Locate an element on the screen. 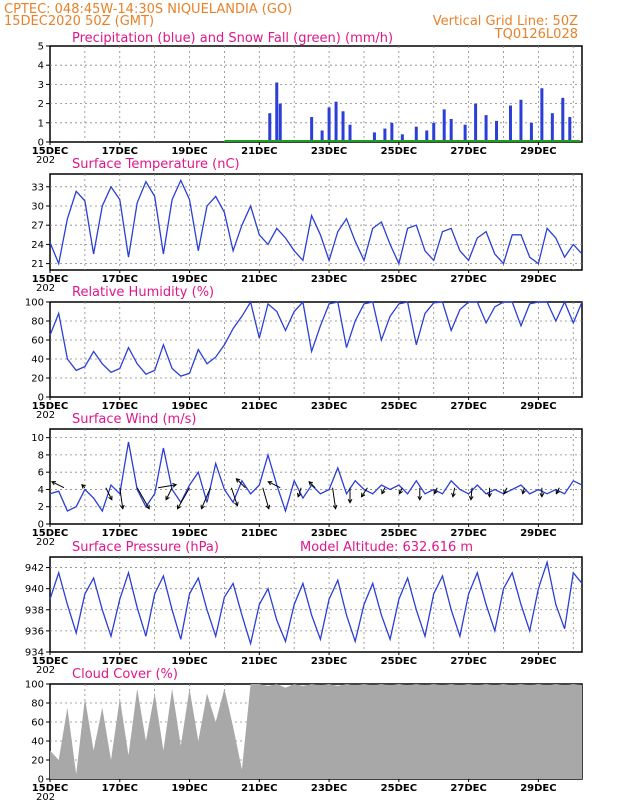 Image resolution: width=618 pixels, height=800 pixels. panel-title: Relative Humidity (%) is located at coordinates (143, 292).